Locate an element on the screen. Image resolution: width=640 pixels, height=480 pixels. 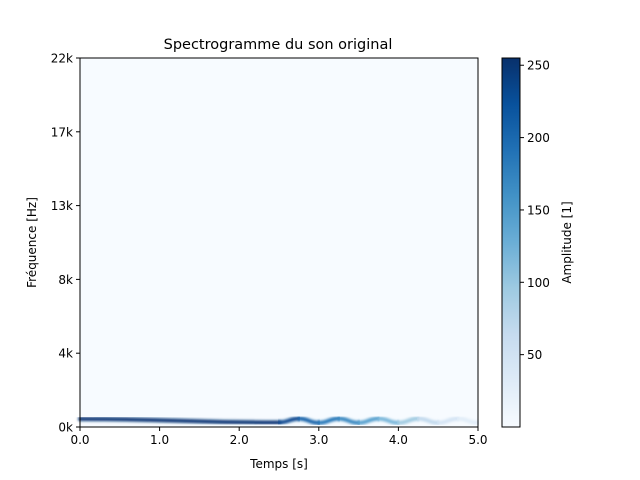
x-axis-label: Temps [s] is located at coordinates (278, 464).